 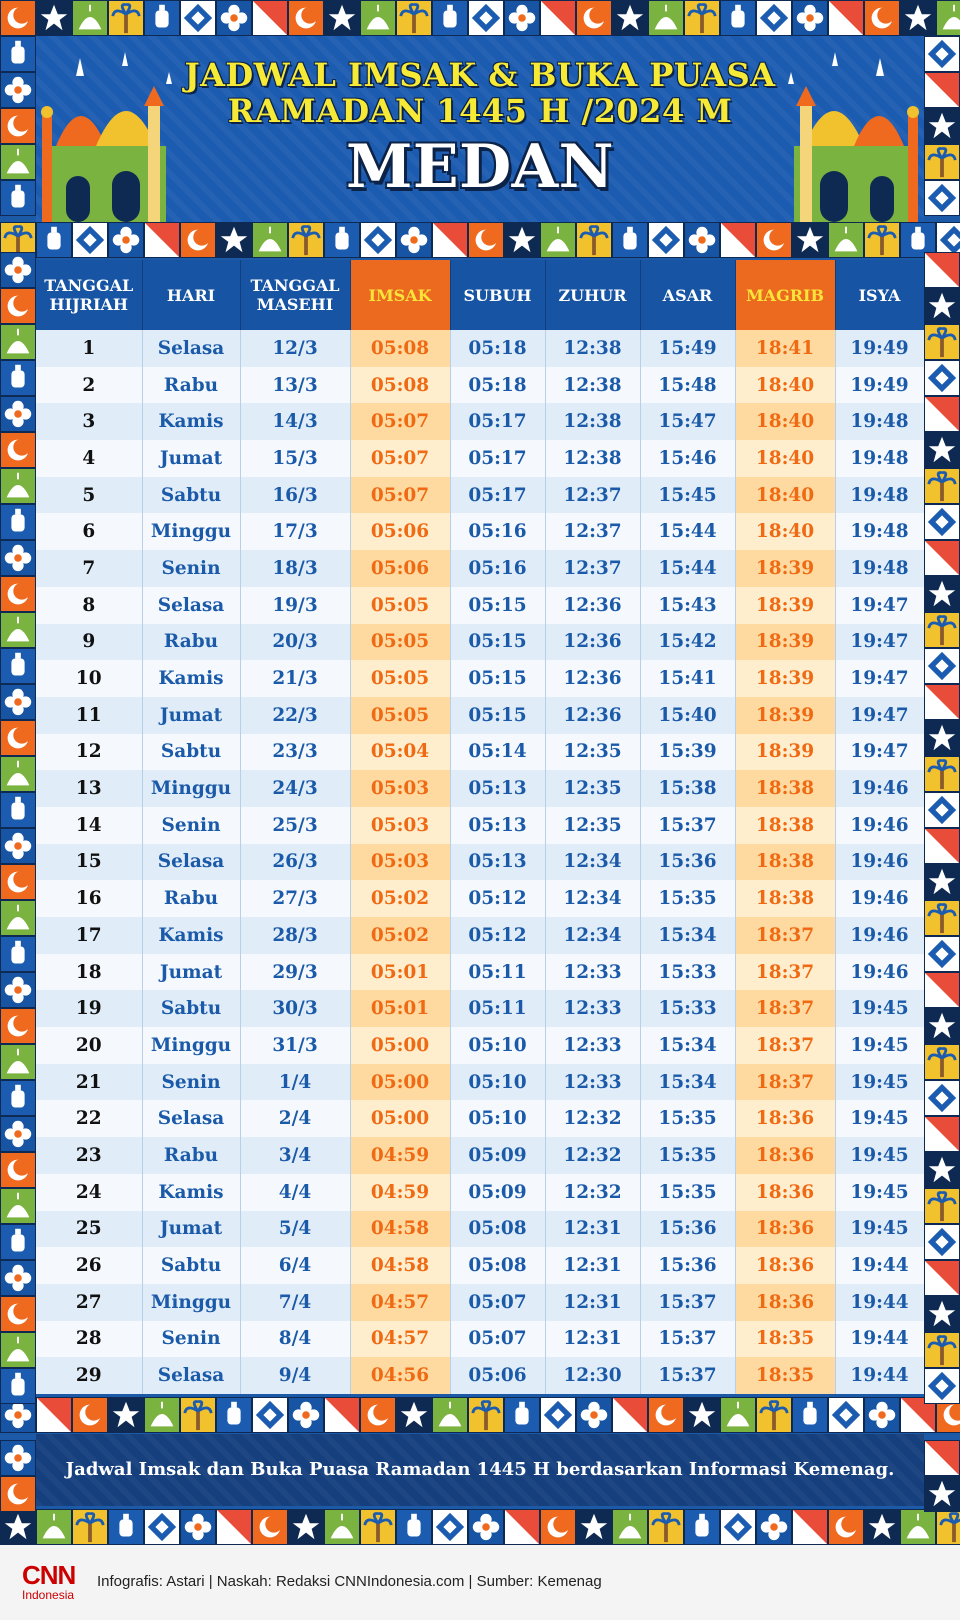 What do you see at coordinates (295, 972) in the screenshot?
I see `cell-masehi: 29/3` at bounding box center [295, 972].